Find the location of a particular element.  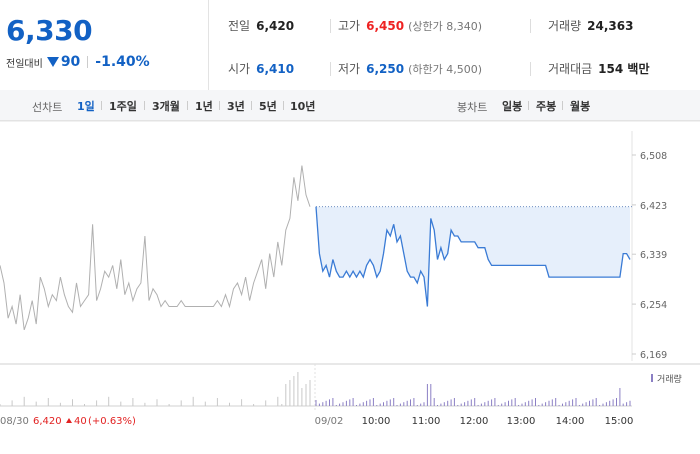

tab-10y: 10년 is located at coordinates (303, 106).